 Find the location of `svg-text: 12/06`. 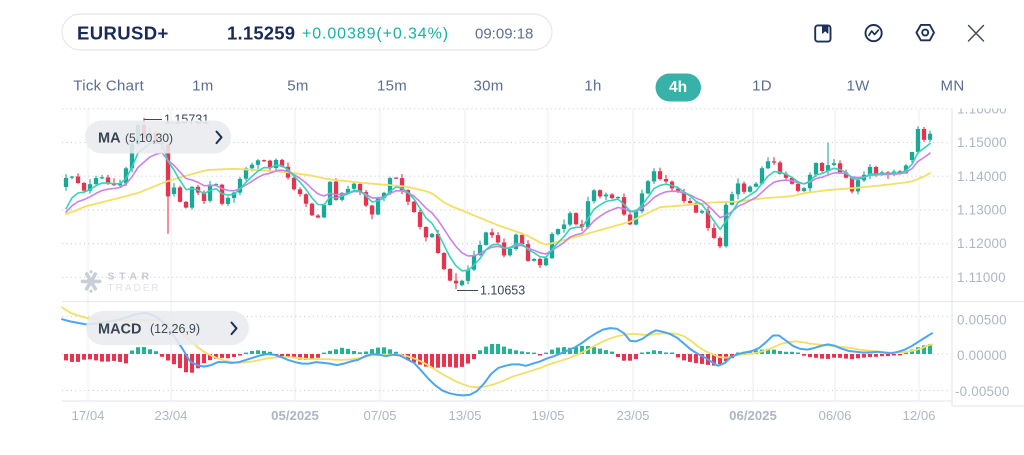

svg-text: 12/06 is located at coordinates (918, 415).